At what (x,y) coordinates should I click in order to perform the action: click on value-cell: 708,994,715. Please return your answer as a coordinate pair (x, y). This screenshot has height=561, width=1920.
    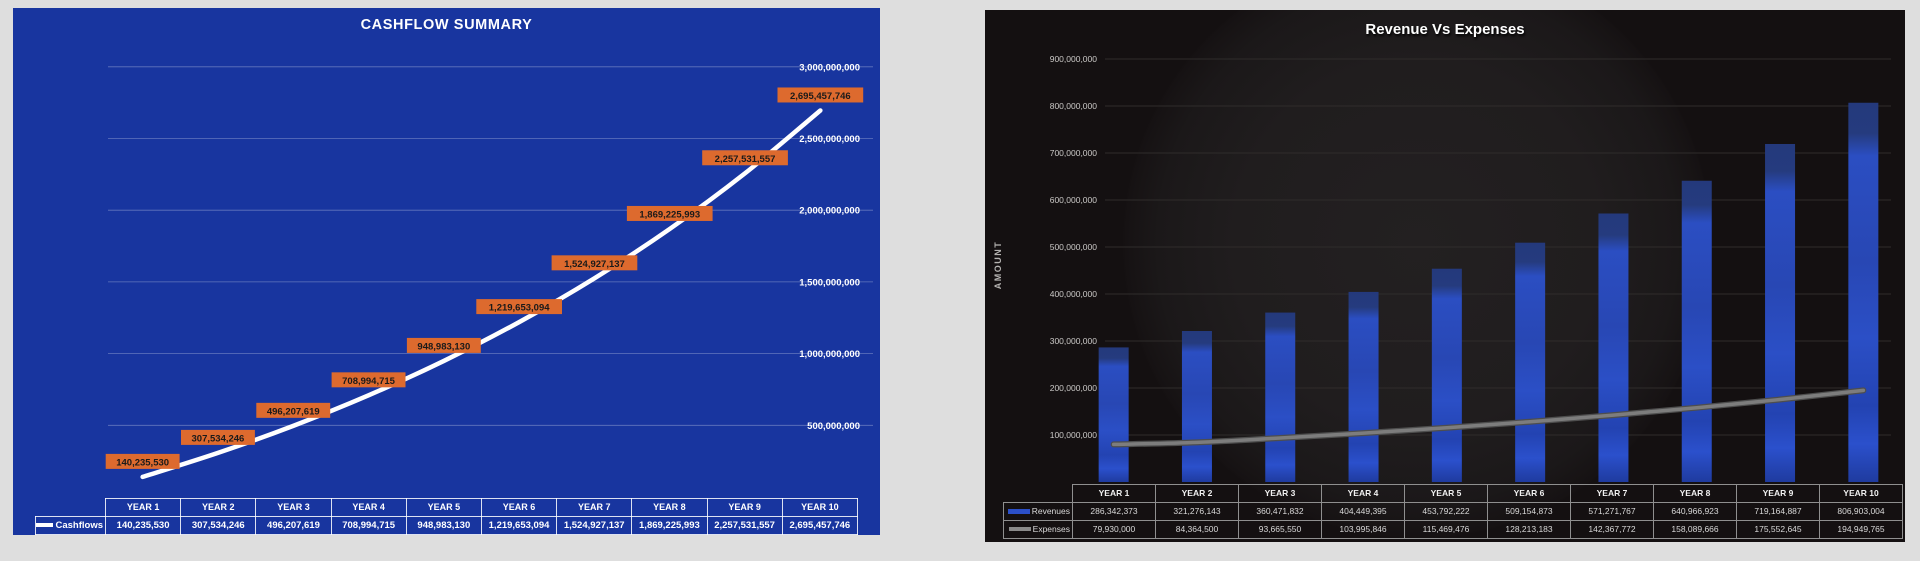
    Looking at the image, I should click on (368, 525).